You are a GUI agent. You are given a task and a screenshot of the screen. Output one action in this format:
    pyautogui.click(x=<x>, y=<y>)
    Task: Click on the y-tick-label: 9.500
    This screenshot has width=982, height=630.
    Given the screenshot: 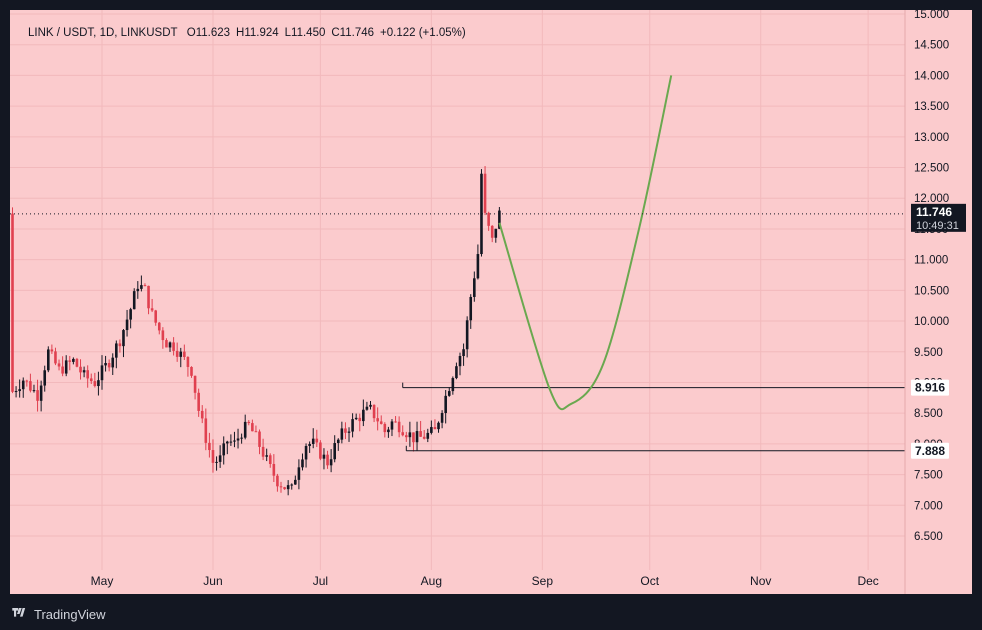 What is the action you would take?
    pyautogui.click(x=928, y=353)
    